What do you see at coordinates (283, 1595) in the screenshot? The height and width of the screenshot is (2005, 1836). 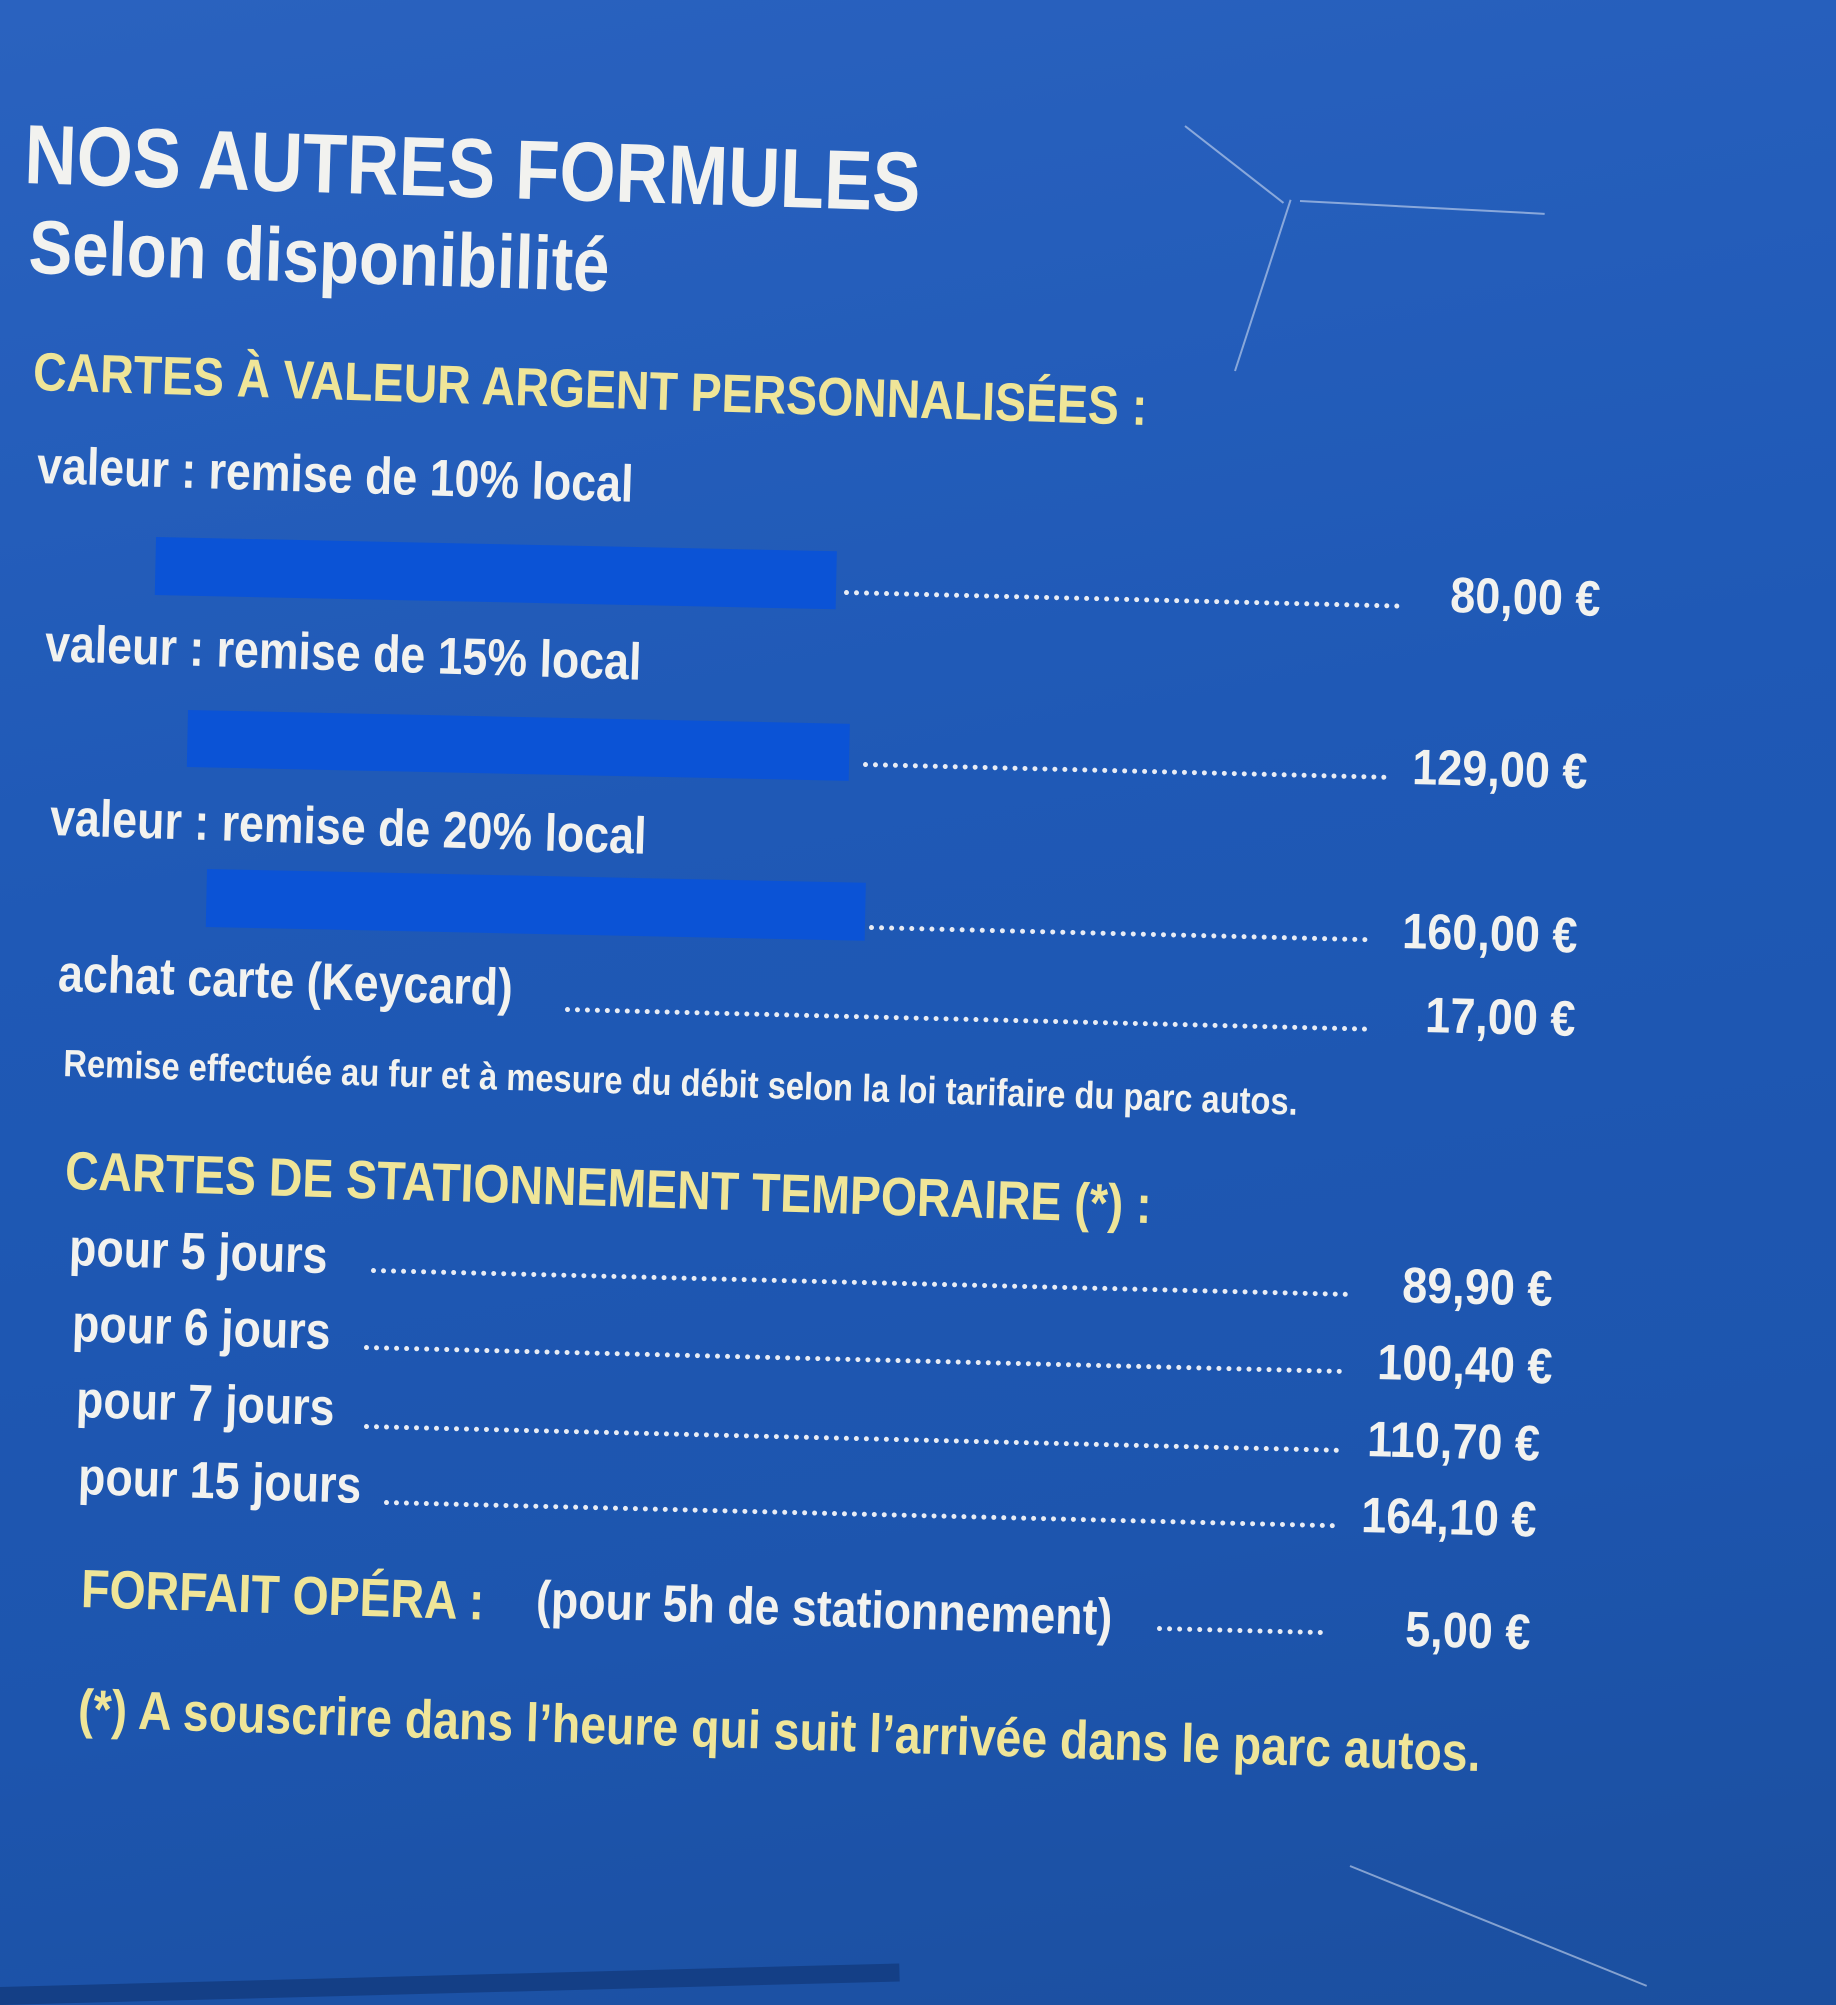 I see `opera-heading: FORFAIT OPÉRA :` at bounding box center [283, 1595].